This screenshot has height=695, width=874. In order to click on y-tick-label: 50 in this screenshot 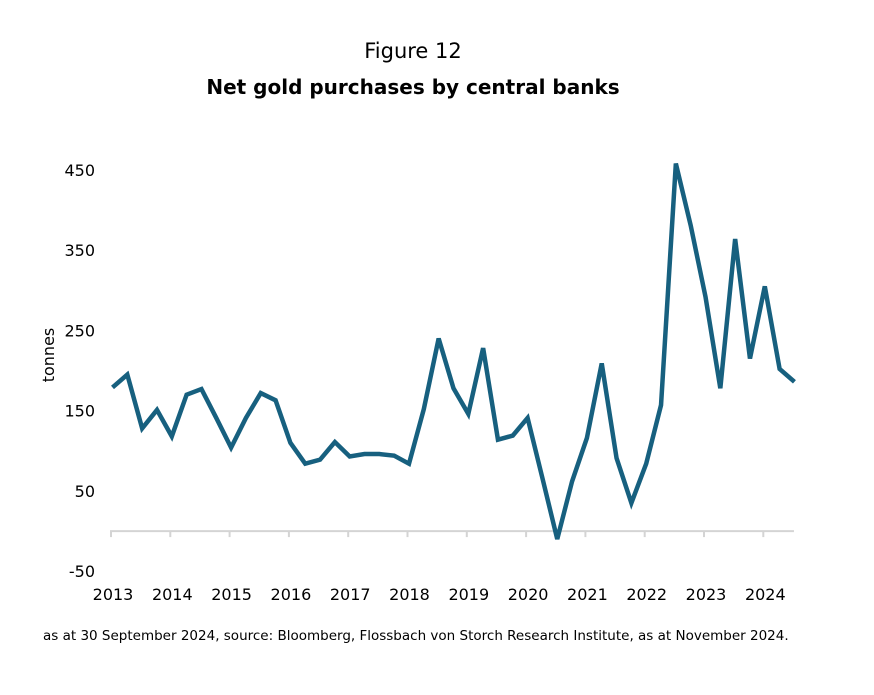, I will do `click(85, 491)`.